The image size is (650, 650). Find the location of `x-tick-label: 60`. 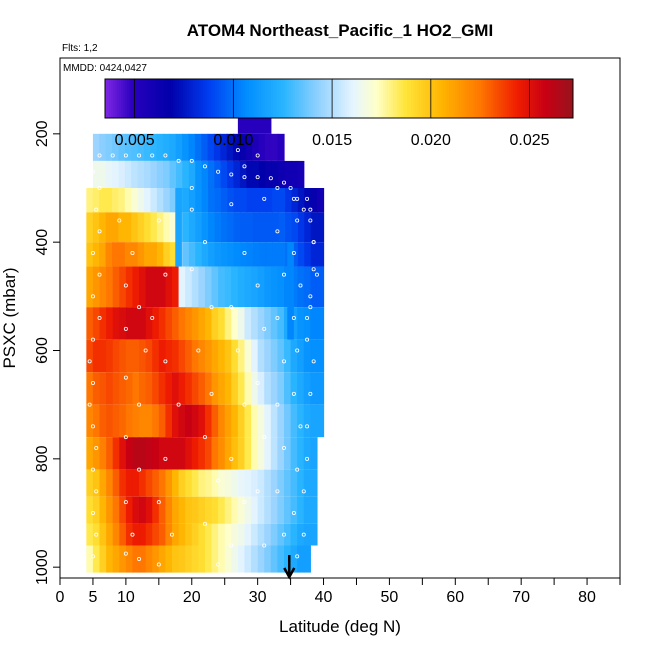

x-tick-label: 60 is located at coordinates (455, 597).